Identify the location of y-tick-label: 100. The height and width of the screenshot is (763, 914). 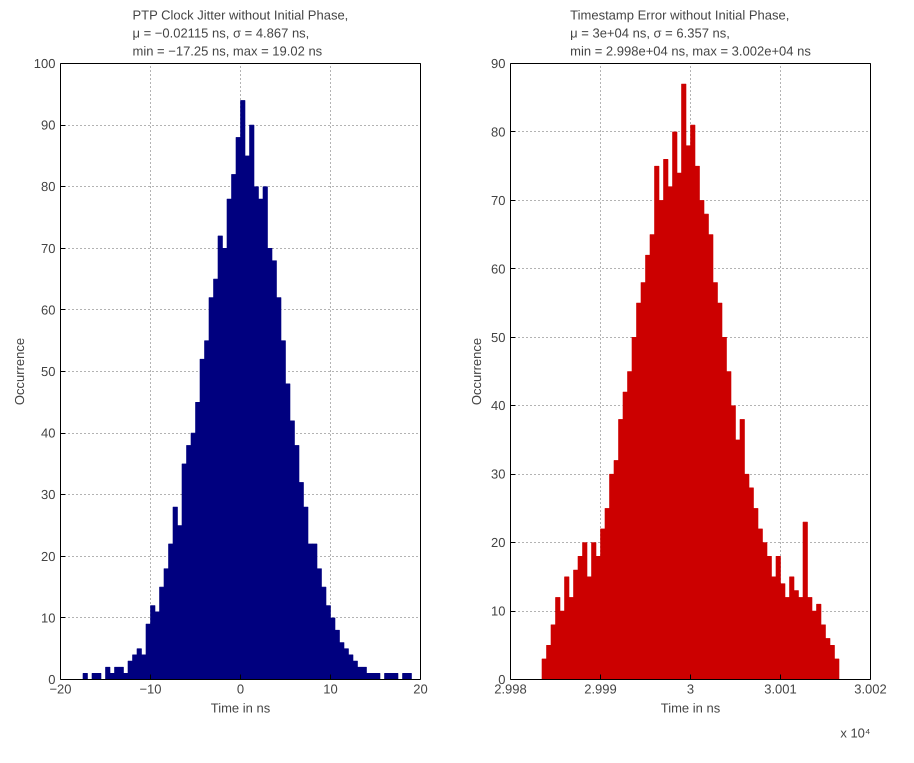
(45, 63).